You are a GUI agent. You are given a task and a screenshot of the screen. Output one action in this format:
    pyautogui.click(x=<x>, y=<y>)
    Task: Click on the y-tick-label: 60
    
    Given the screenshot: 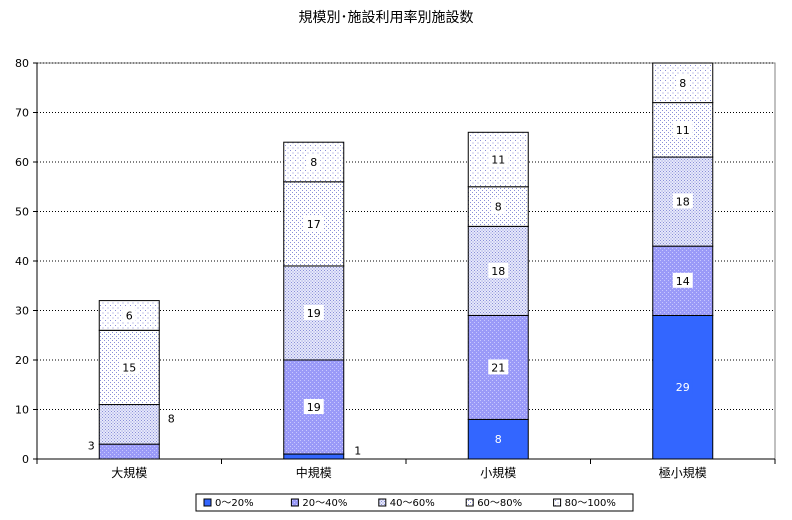 What is the action you would take?
    pyautogui.click(x=22, y=162)
    